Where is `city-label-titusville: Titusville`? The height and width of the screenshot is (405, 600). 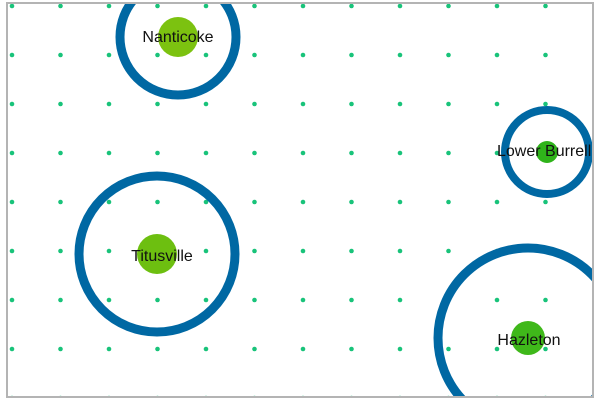 city-label-titusville: Titusville is located at coordinates (162, 256).